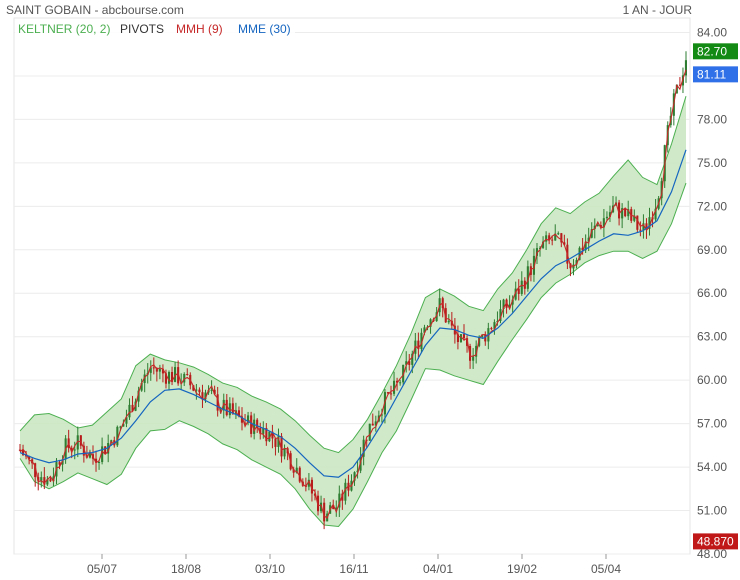  What do you see at coordinates (712, 467) in the screenshot?
I see `y-tick-label: 54.00` at bounding box center [712, 467].